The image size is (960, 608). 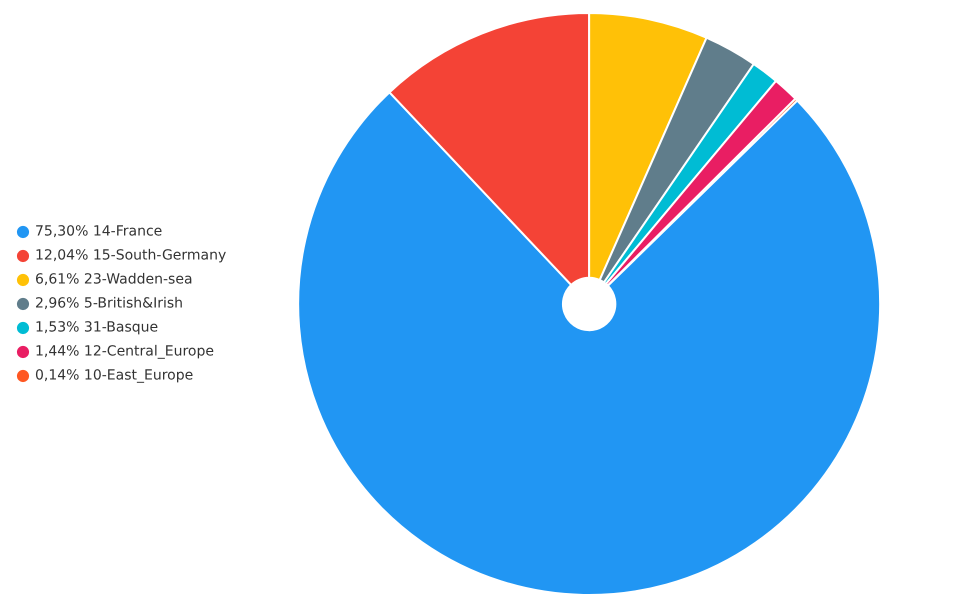 What do you see at coordinates (130, 256) in the screenshot?
I see `legend-label: 12,04% 15-South-Germany` at bounding box center [130, 256].